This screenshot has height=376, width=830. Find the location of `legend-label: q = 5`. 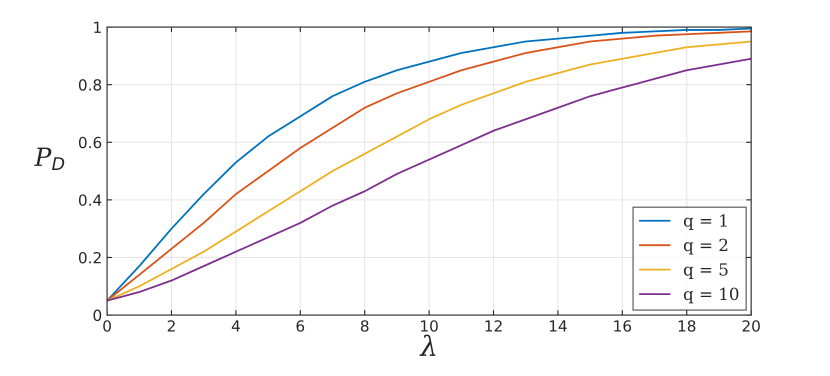

legend-label: q = 5 is located at coordinates (706, 271).